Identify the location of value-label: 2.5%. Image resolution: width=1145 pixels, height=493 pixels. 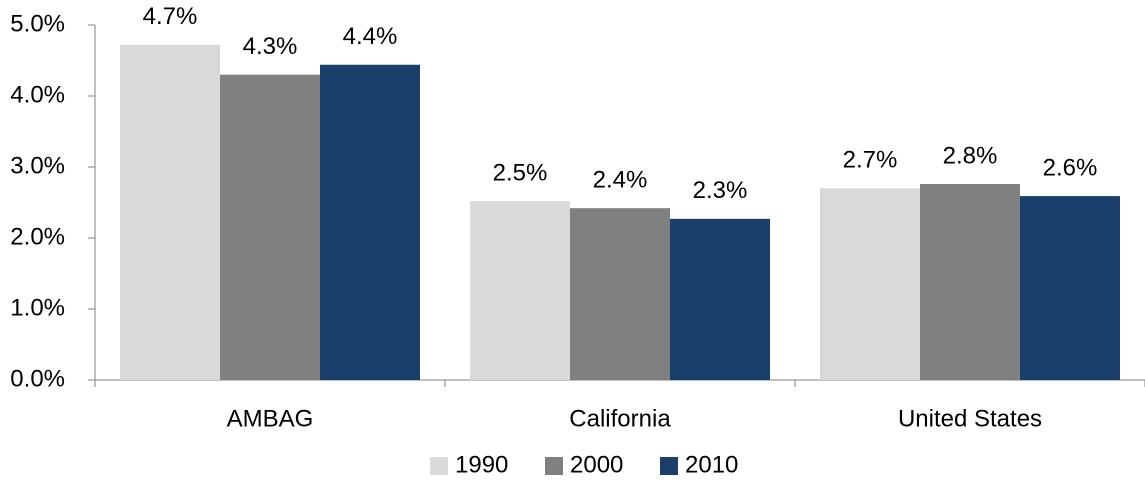
(520, 172).